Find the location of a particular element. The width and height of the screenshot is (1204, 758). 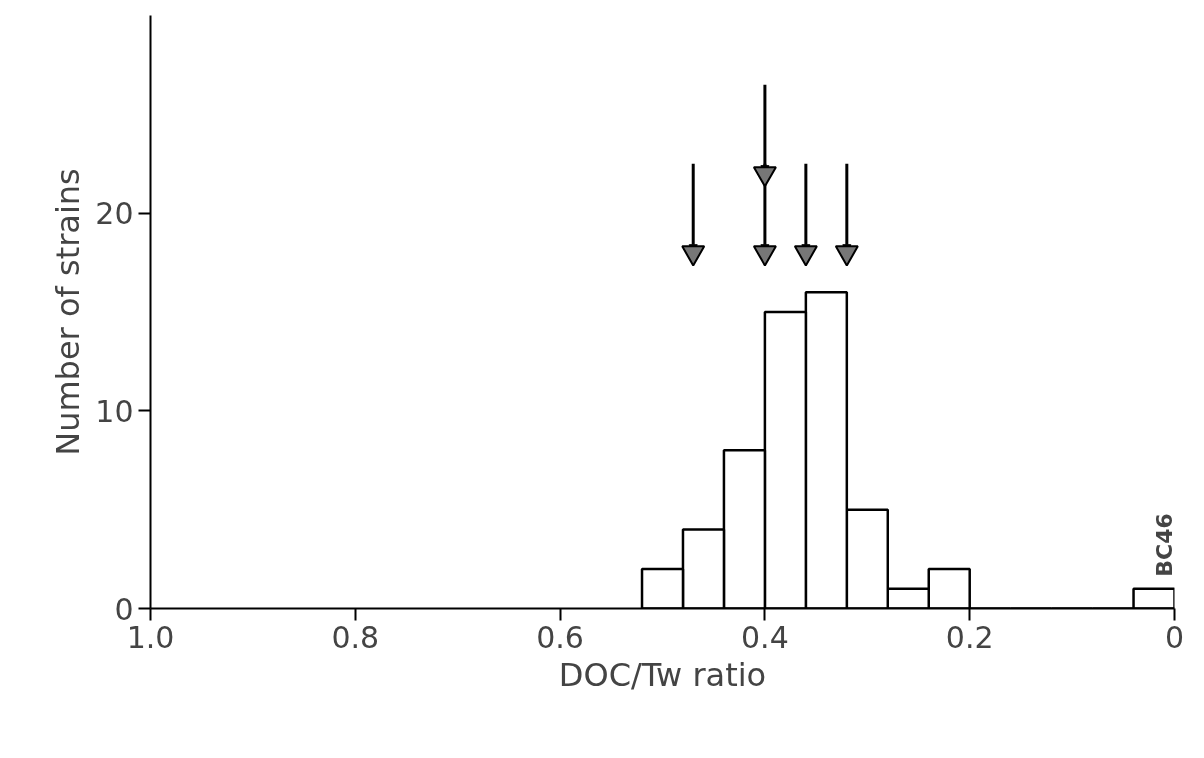

x-tick-label: 0.4 is located at coordinates (765, 637).